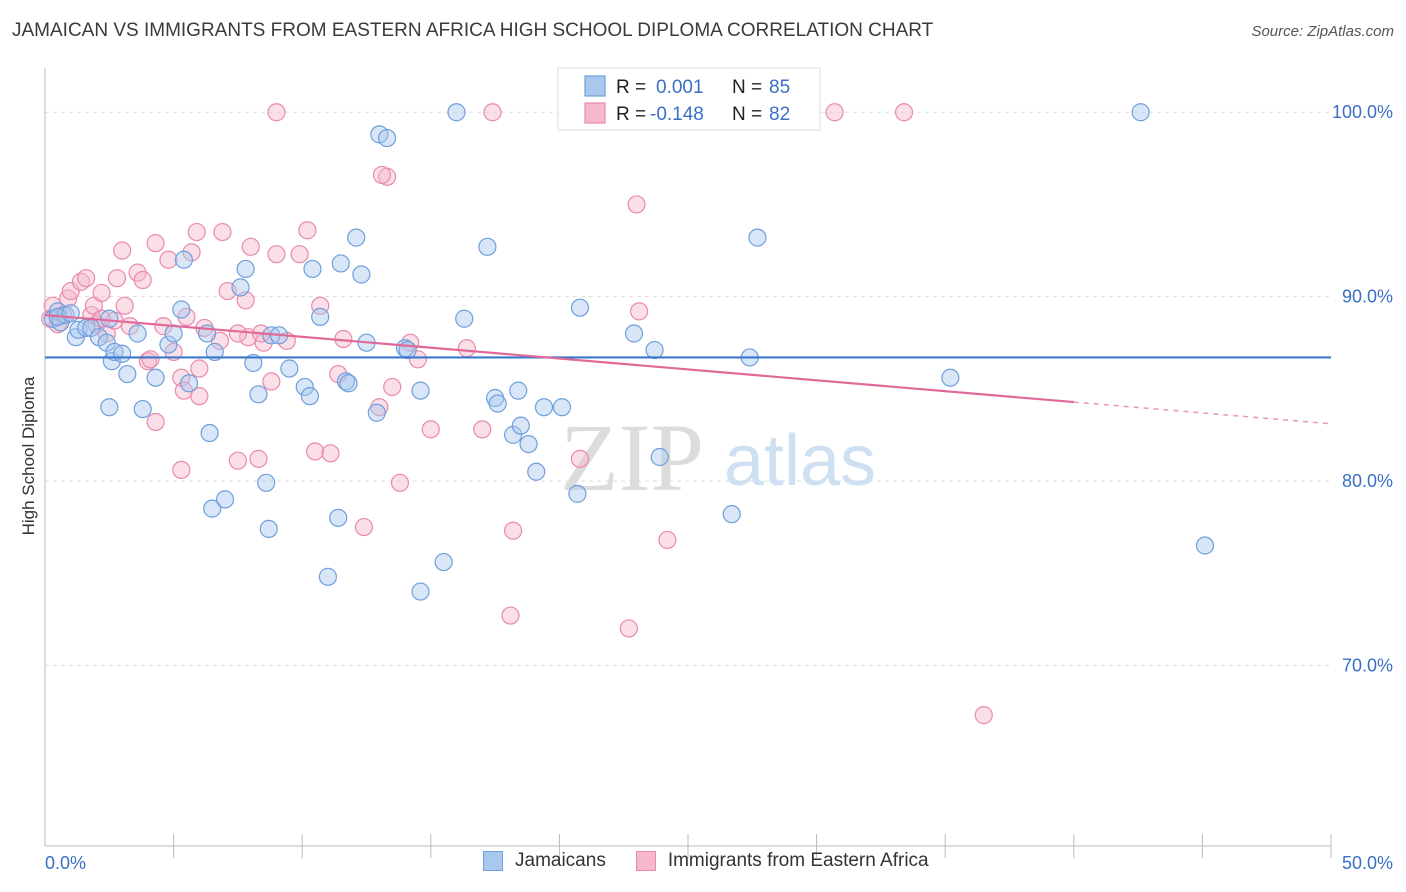 The image size is (1406, 892). I want to click on legend-item-immigrants: Immigrants from Eastern Africa, so click(782, 861).